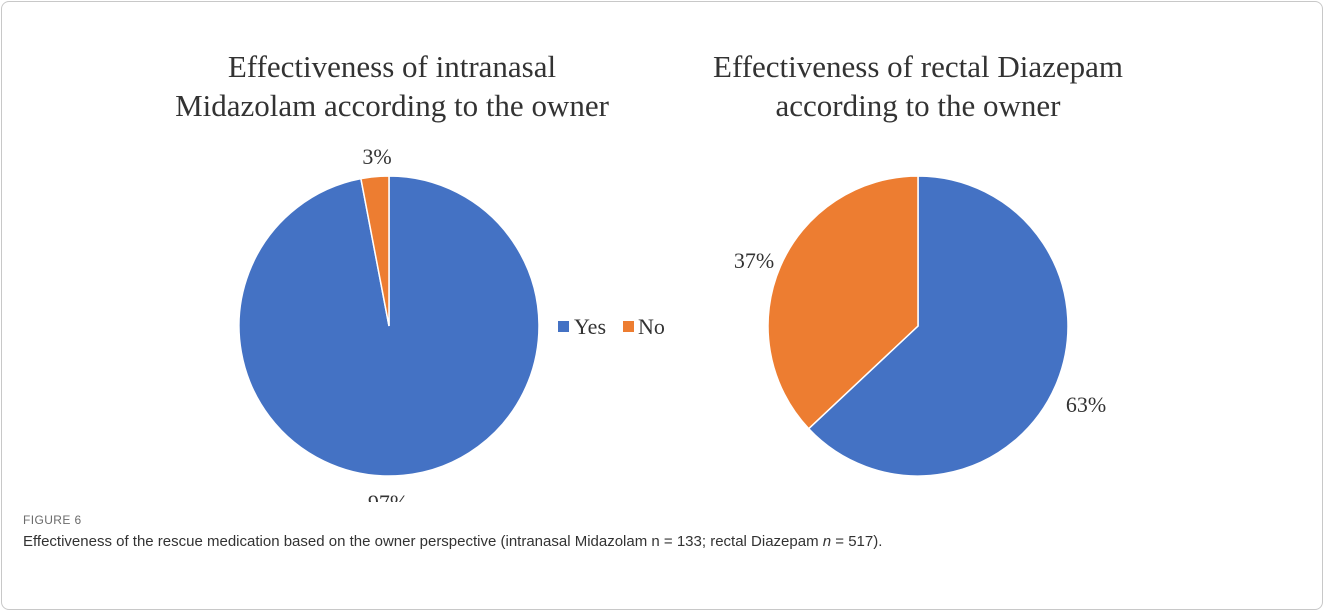  I want to click on pie-1-slice-label-no: 3%, so click(376, 156).